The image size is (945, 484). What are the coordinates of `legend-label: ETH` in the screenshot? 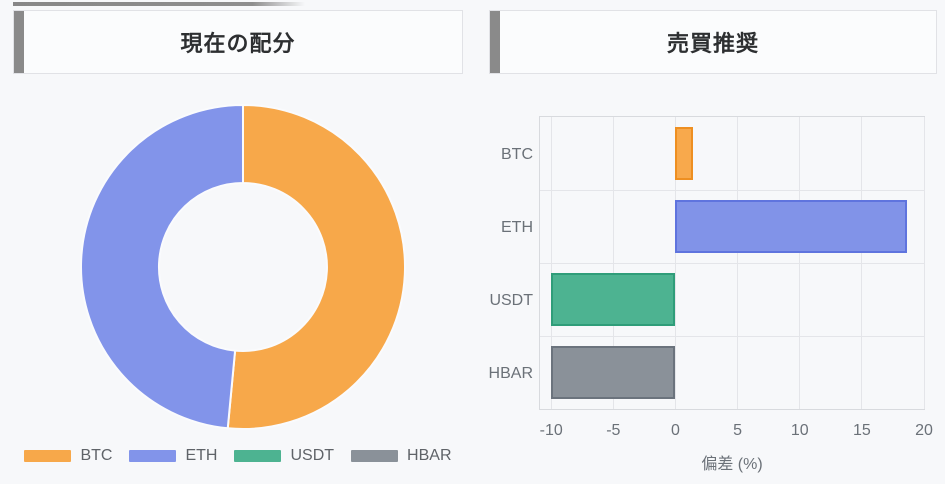 It's located at (201, 455).